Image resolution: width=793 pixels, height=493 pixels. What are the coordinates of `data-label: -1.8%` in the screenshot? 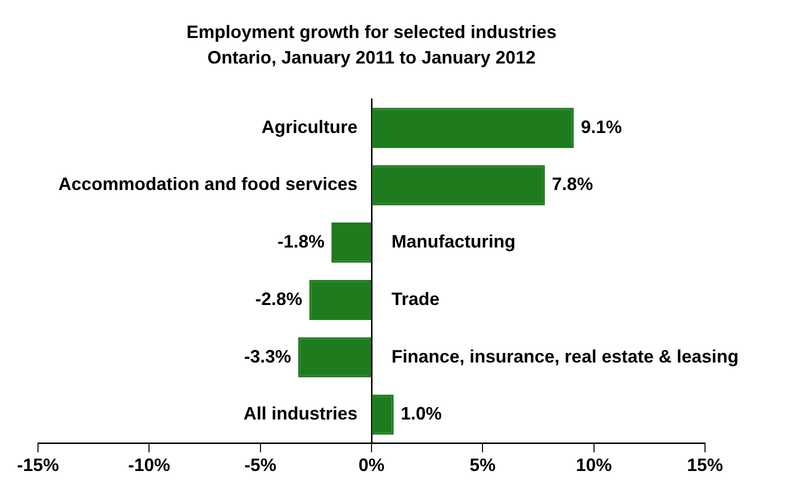 It's located at (300, 242).